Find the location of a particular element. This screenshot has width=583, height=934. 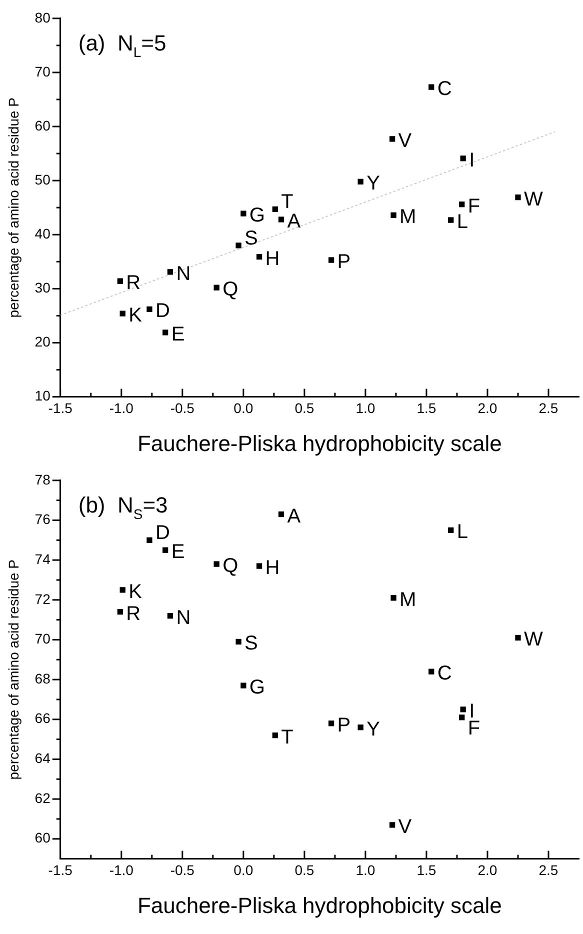

y-tick-label: 10 is located at coordinates (42, 396).